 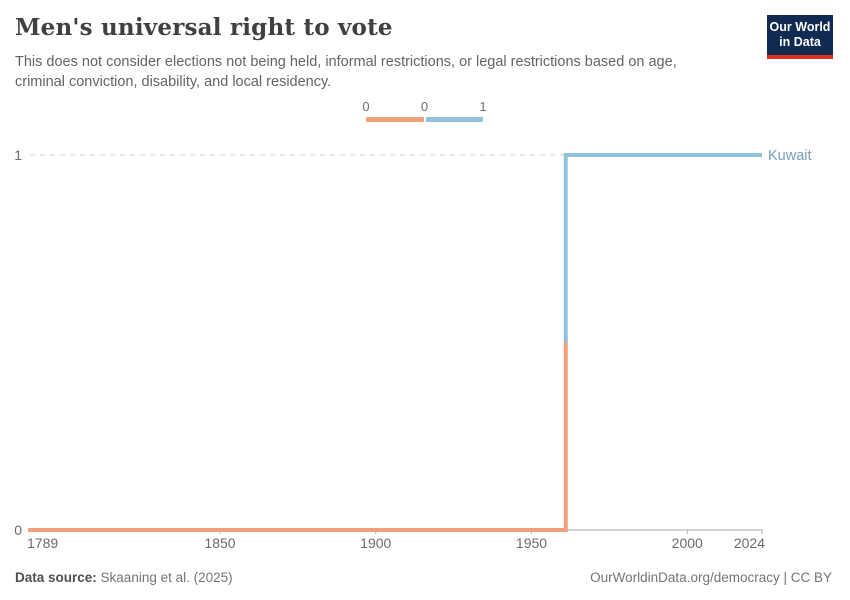 What do you see at coordinates (204, 27) in the screenshot?
I see `page-title: Men's universal right to vote` at bounding box center [204, 27].